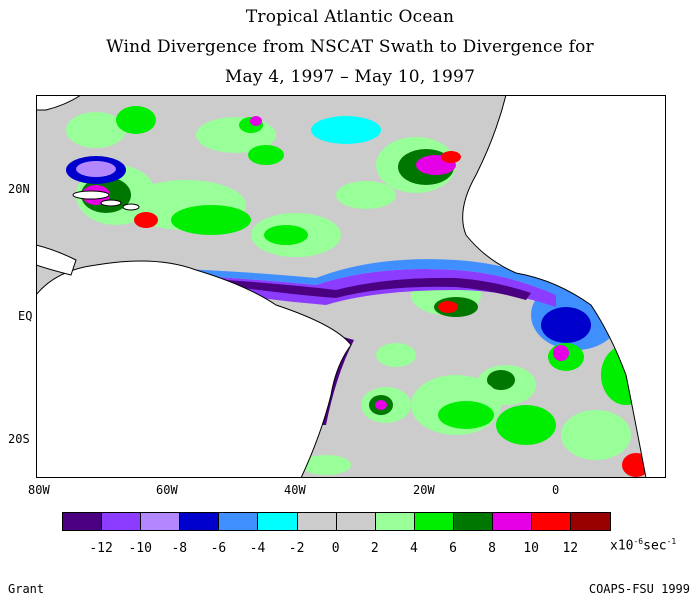 The width and height of the screenshot is (700, 600). What do you see at coordinates (106, 200) in the screenshot?
I see `caribbean-islands` at bounding box center [106, 200].